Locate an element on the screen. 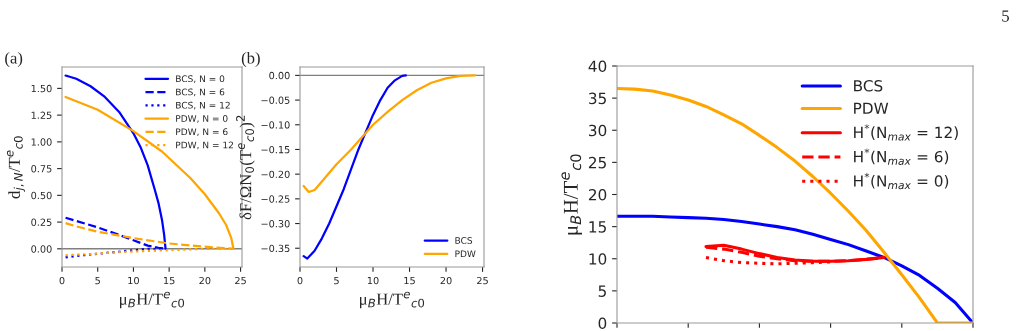 Image resolution: width=1025 pixels, height=331 pixels. y-tick-label: 1.25 is located at coordinates (41, 115).